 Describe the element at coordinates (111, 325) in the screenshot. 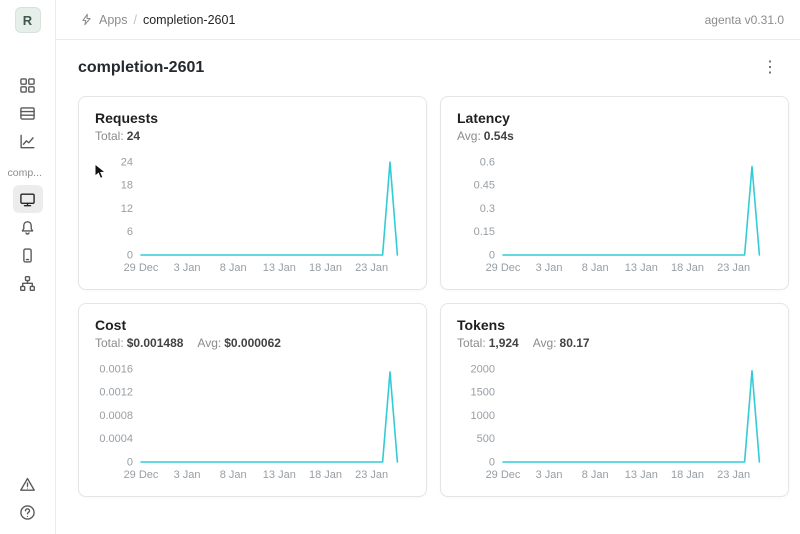

I see `card-title: Cost` at that location.